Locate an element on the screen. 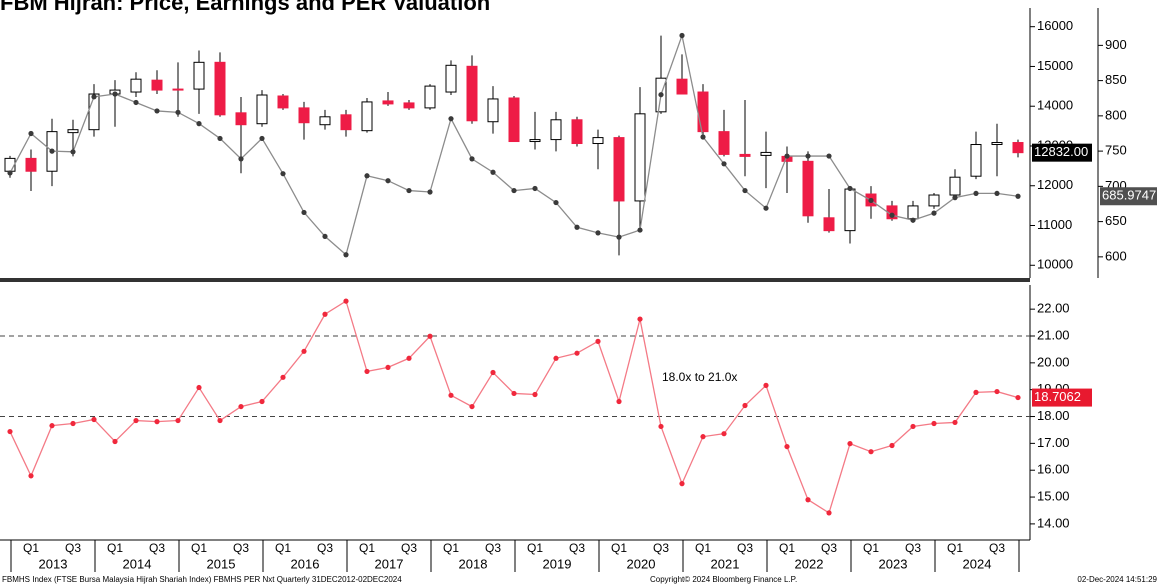 The height and width of the screenshot is (588, 1159). y-tick-label: 850 is located at coordinates (1116, 79).